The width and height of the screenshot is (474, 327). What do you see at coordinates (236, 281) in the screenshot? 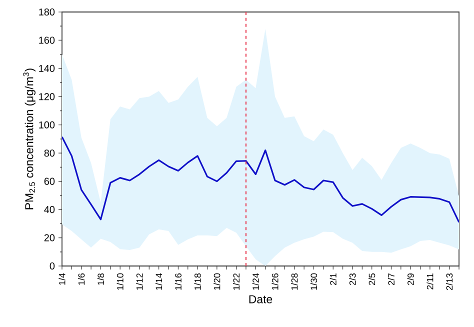
I see `x-tick-label: 1/22` at bounding box center [236, 281].